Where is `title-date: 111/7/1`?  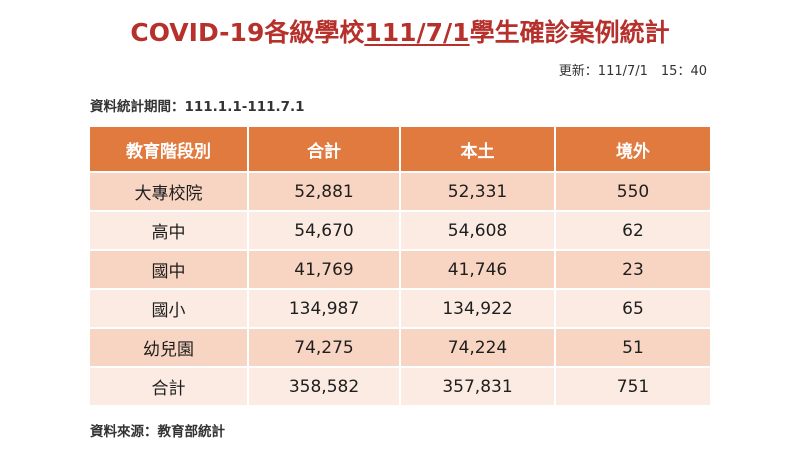
title-date: 111/7/1 is located at coordinates (417, 32).